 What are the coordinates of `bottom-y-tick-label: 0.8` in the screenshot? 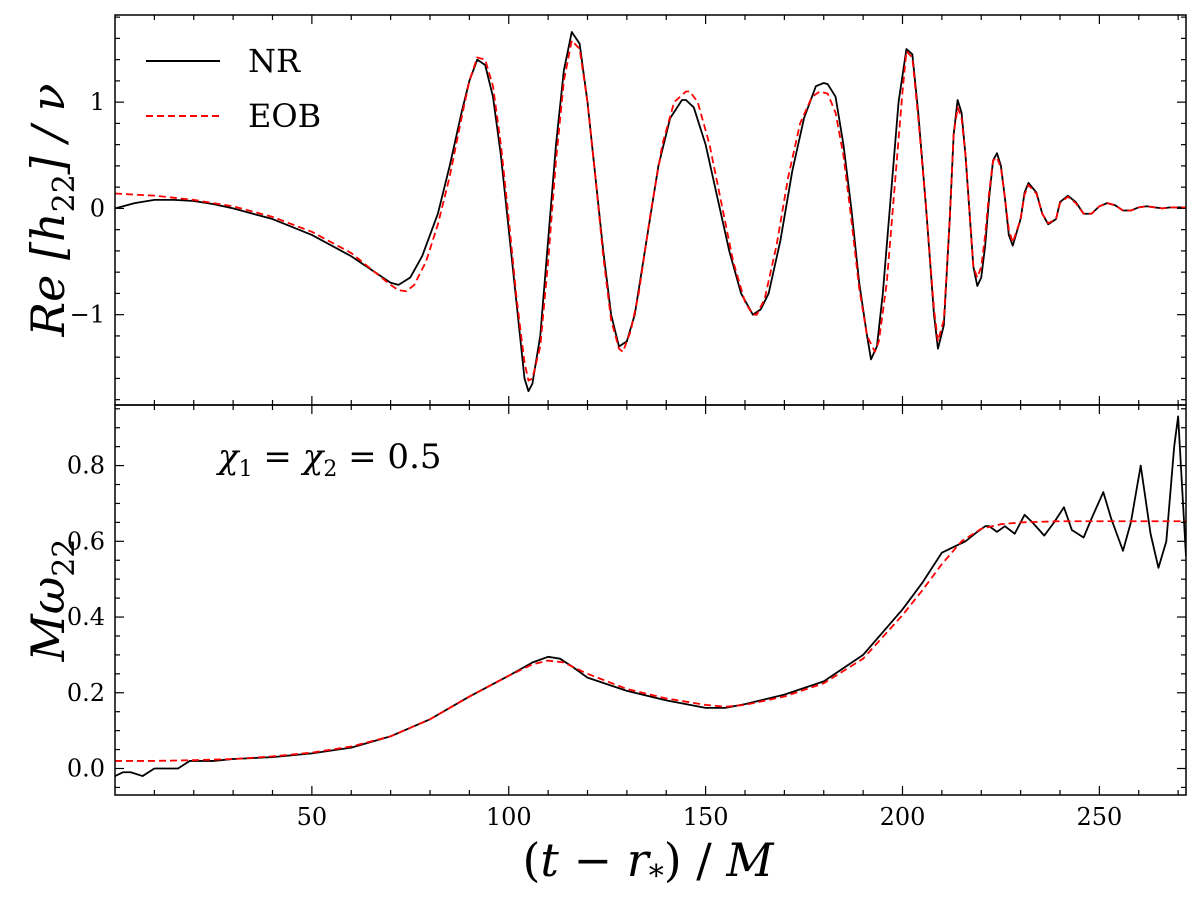 It's located at (86, 466).